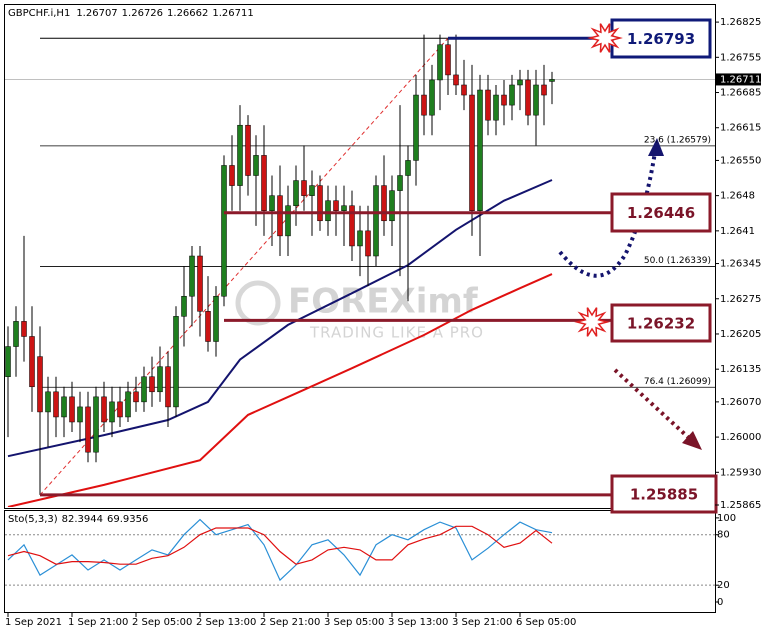 This screenshot has height=632, width=761. I want to click on watermark-brand: FOREXimf, so click(383, 302).